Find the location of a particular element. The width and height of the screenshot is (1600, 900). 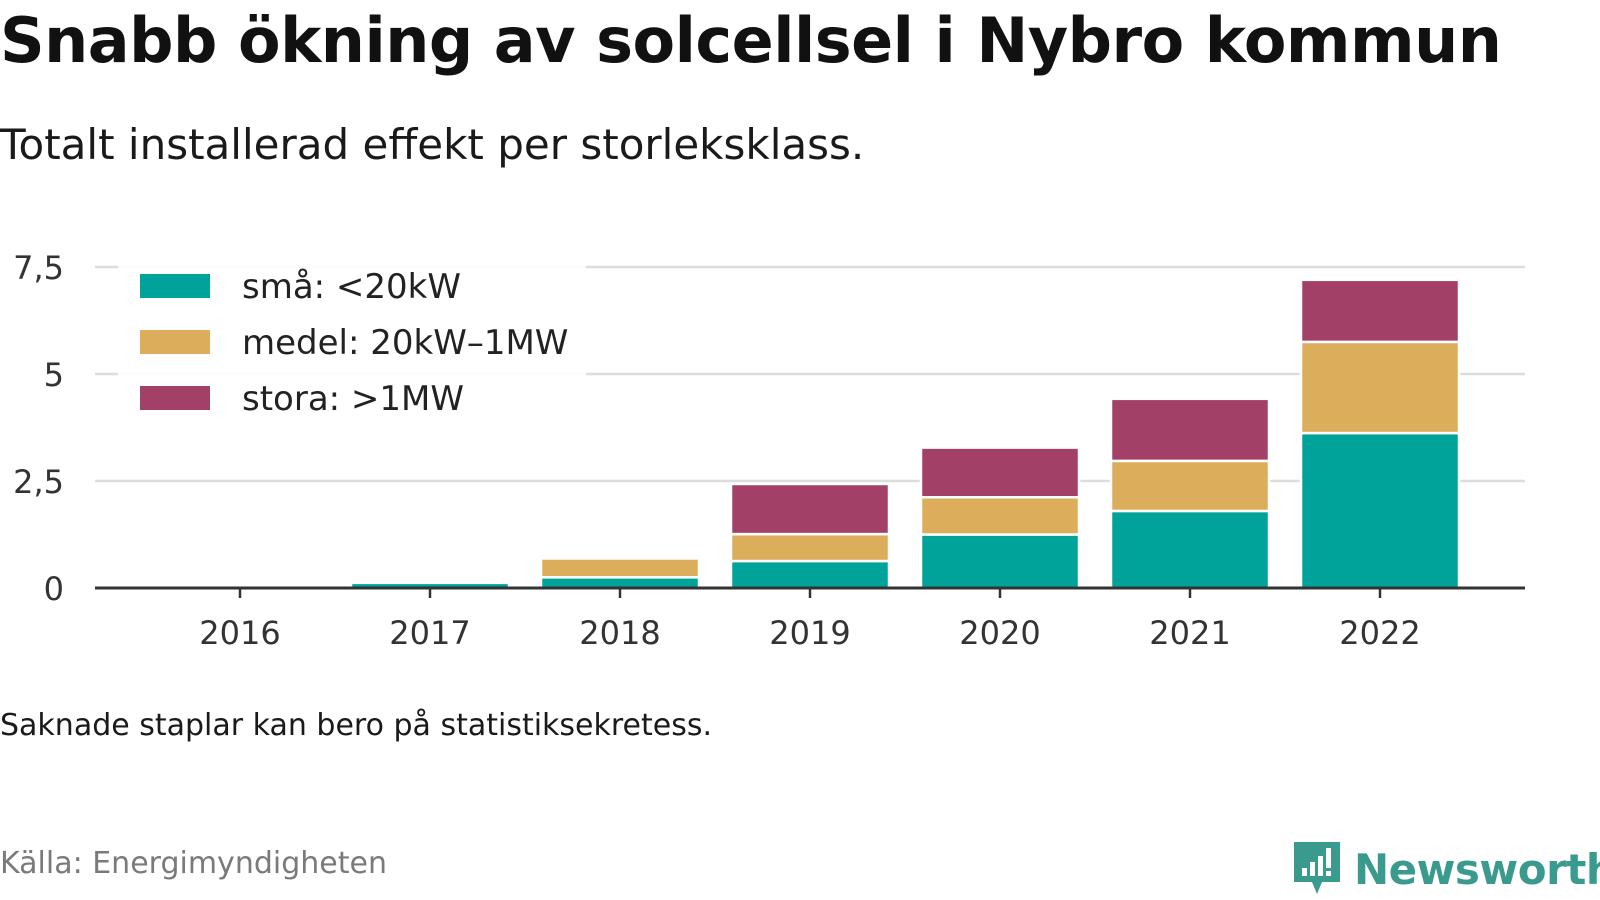

x-tick-label: 2016 is located at coordinates (239, 633).